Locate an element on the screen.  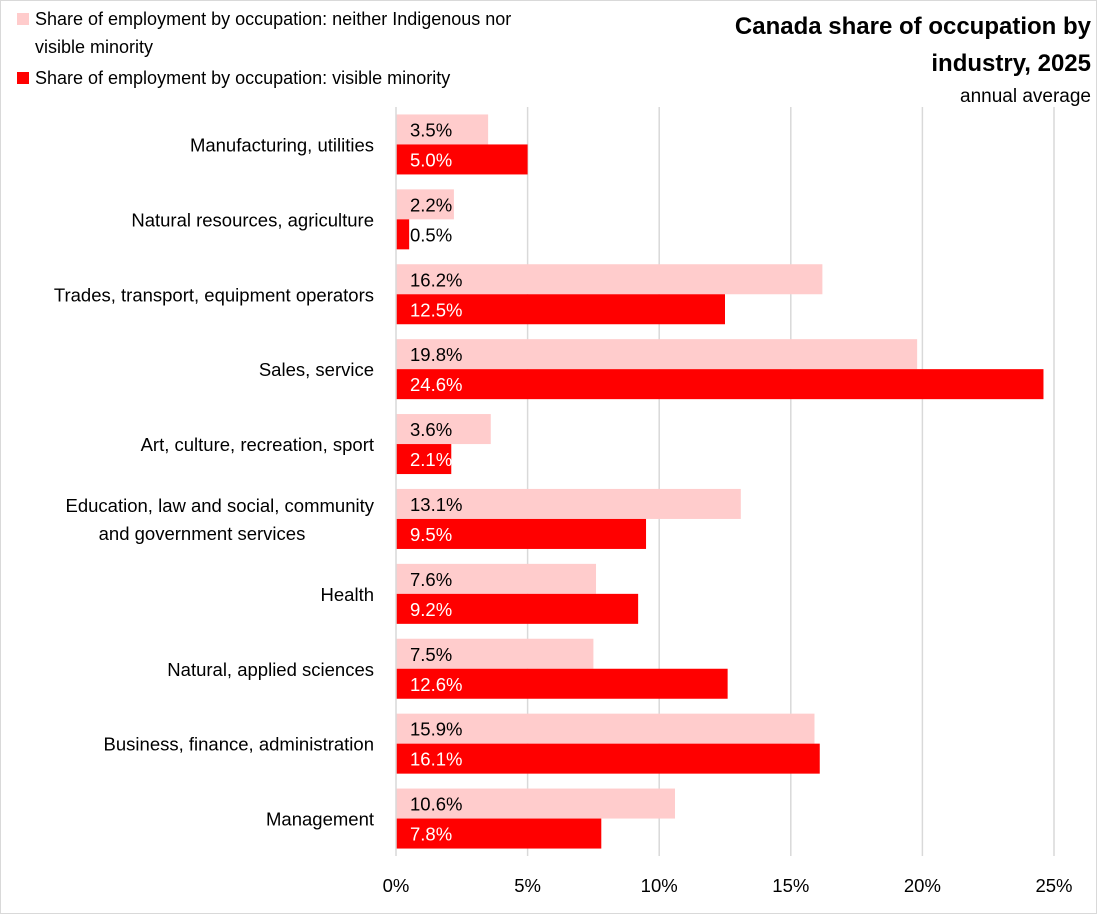
data-label: 7.5% is located at coordinates (431, 654).